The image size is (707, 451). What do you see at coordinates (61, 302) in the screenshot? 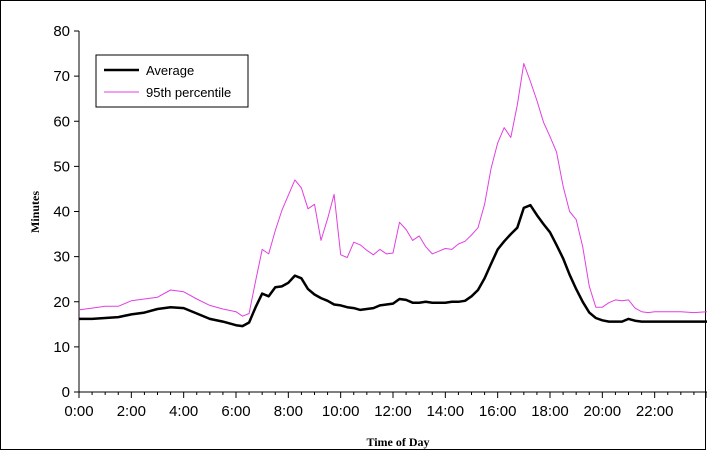
I see `y-tick-label-20: 20` at bounding box center [61, 302].